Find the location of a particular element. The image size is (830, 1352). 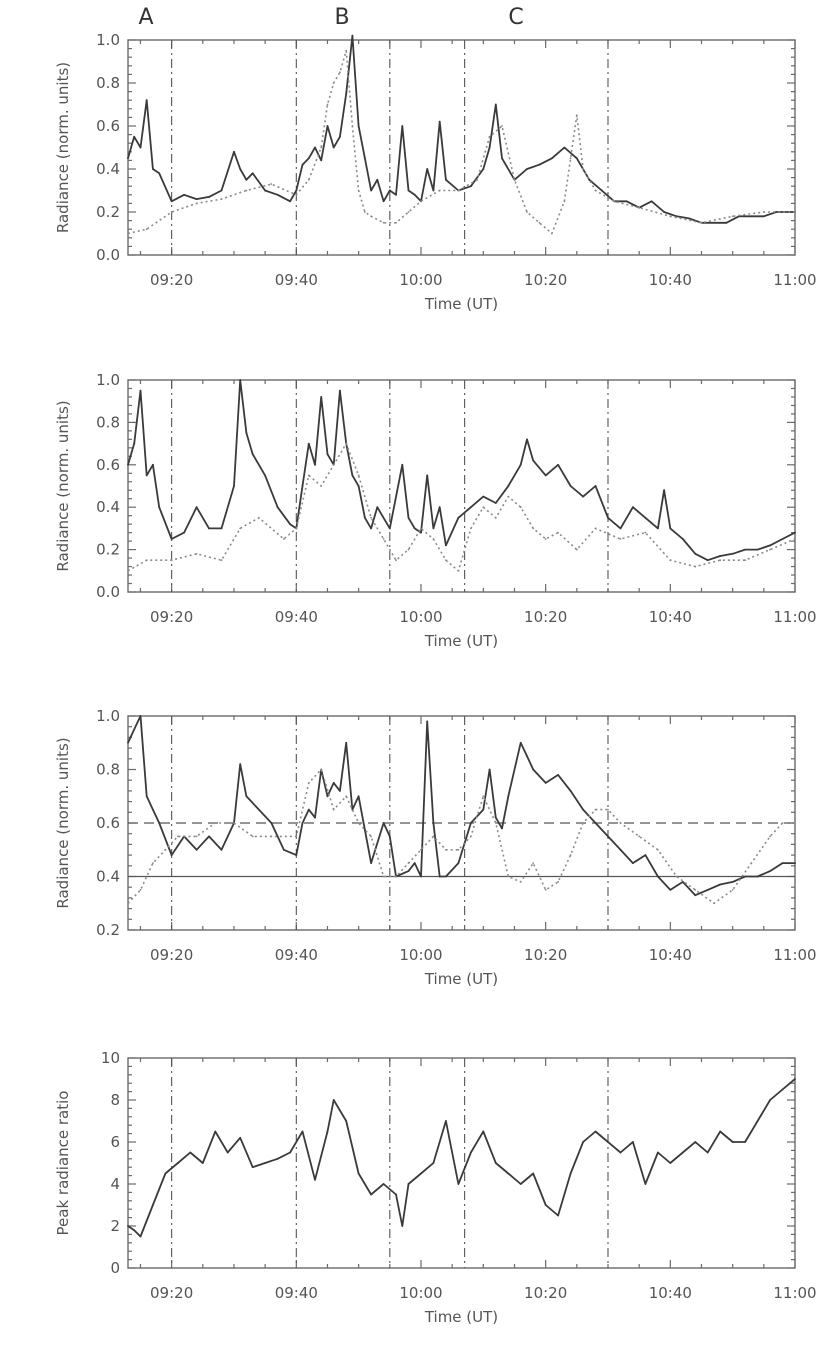

x-tick-label: 11:00 is located at coordinates (794, 280).